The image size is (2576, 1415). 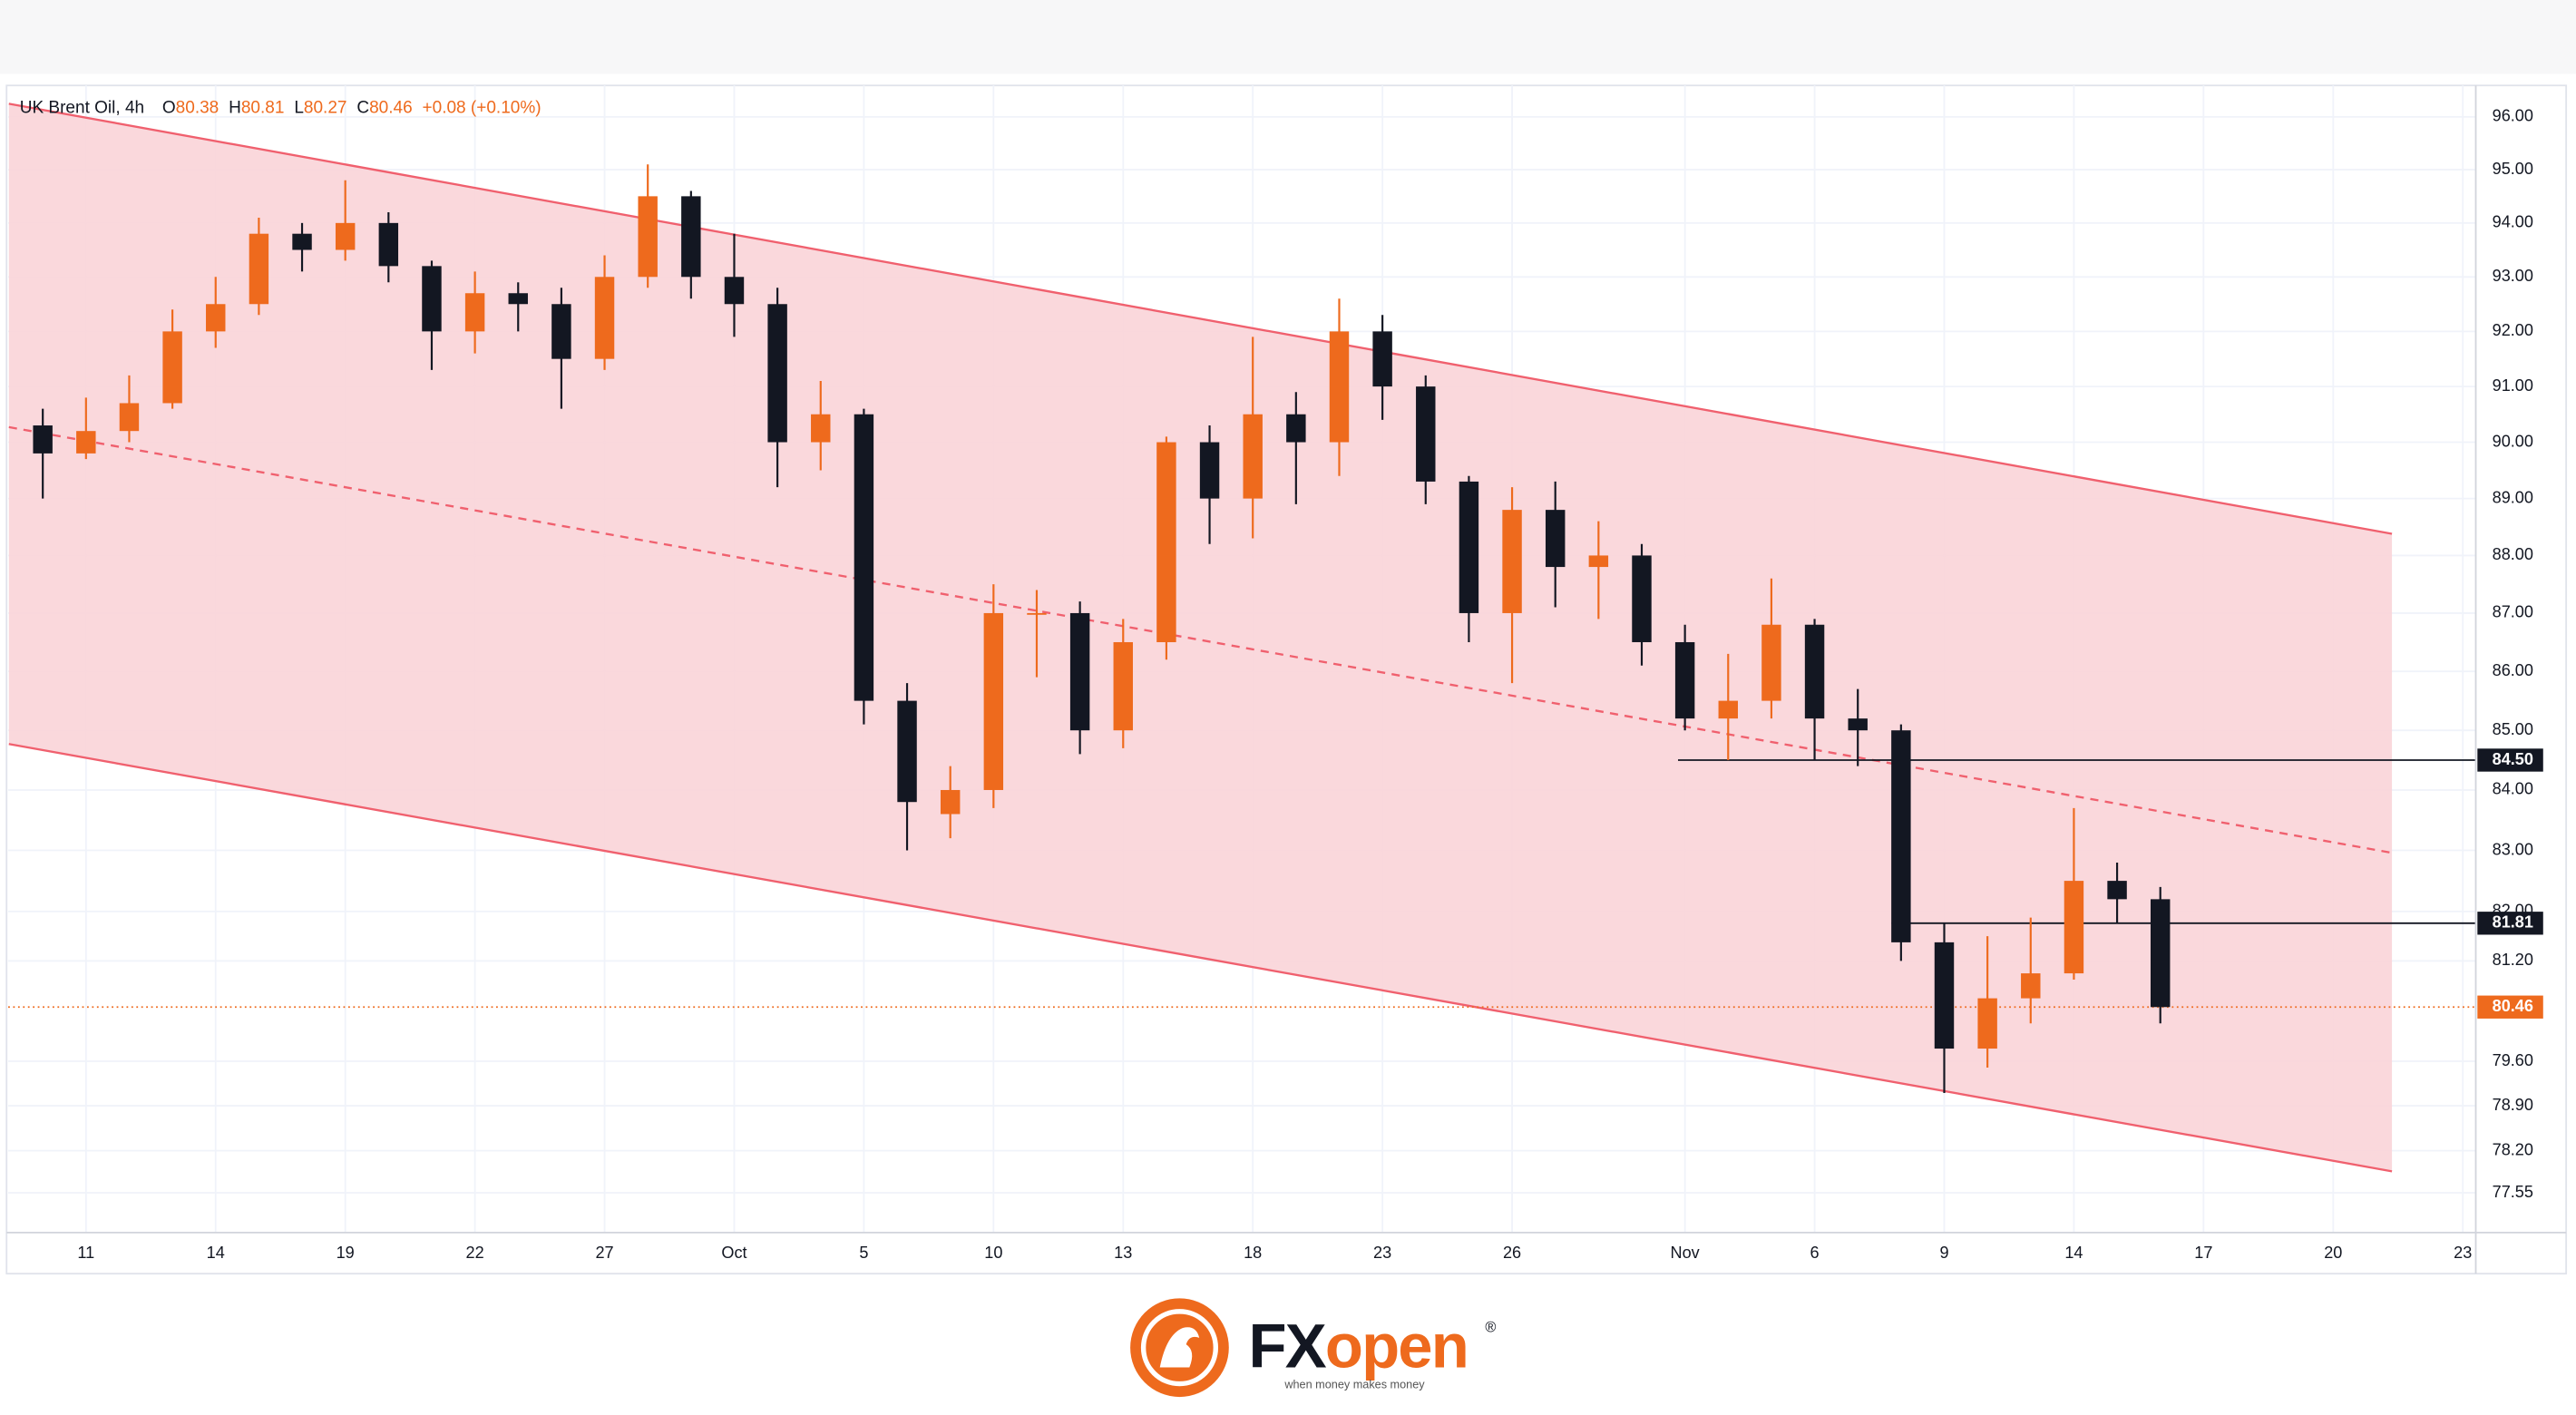 I want to click on x-tick-label: 19, so click(x=346, y=1253).